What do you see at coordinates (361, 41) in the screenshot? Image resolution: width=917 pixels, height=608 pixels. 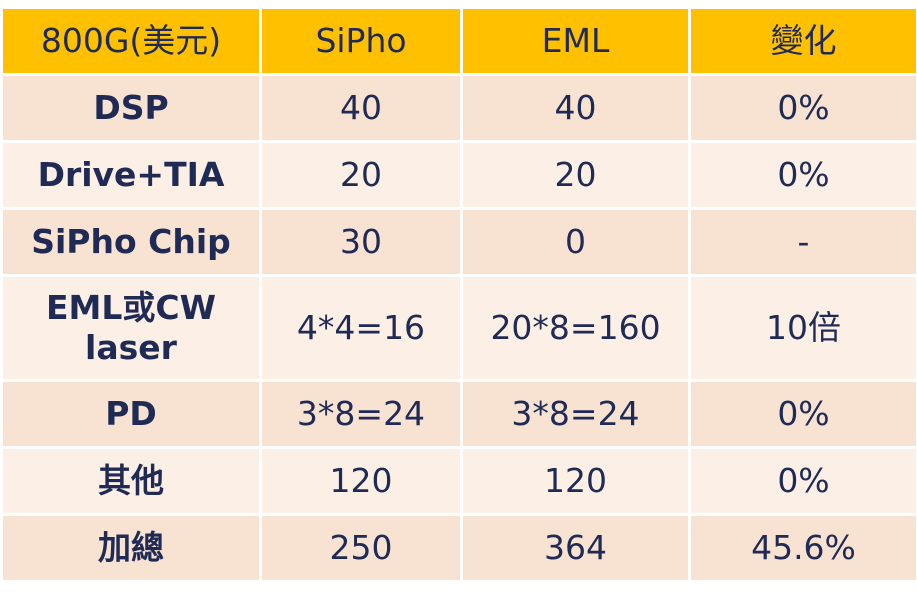 I see `header-cell: SiPho` at bounding box center [361, 41].